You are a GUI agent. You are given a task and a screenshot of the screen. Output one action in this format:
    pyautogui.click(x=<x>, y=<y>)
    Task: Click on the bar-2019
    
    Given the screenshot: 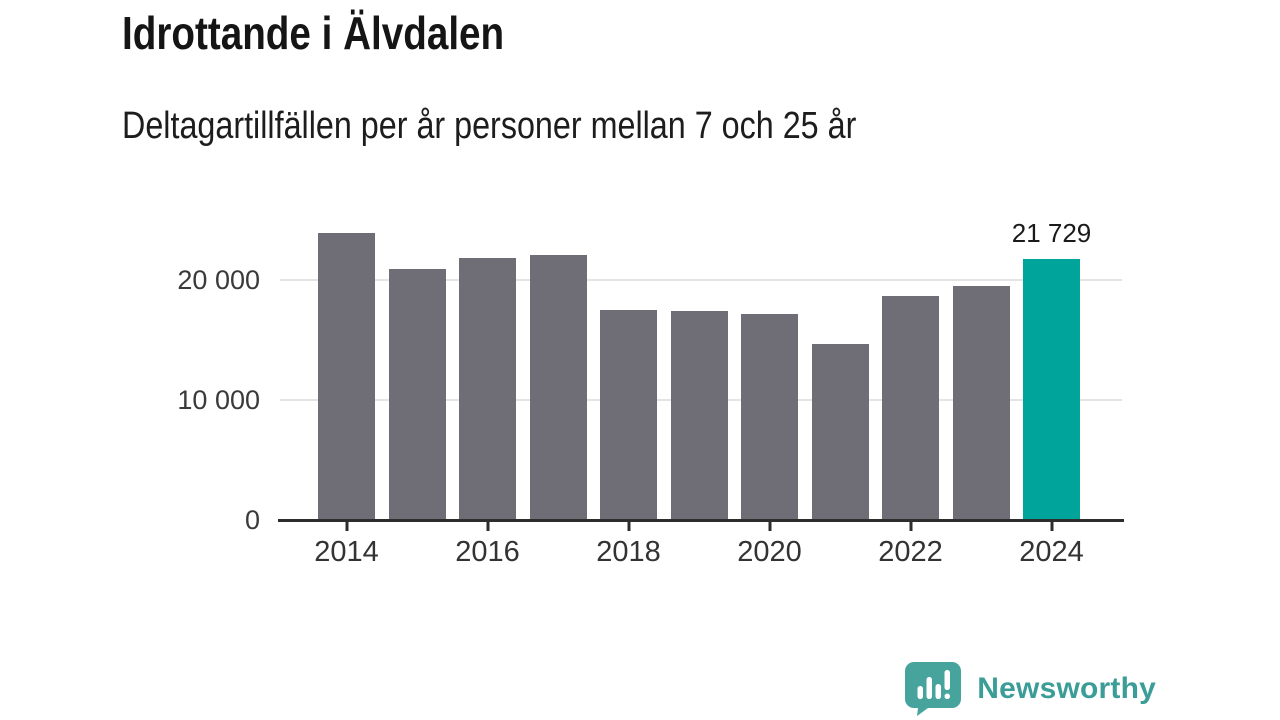 What is the action you would take?
    pyautogui.click(x=699, y=415)
    